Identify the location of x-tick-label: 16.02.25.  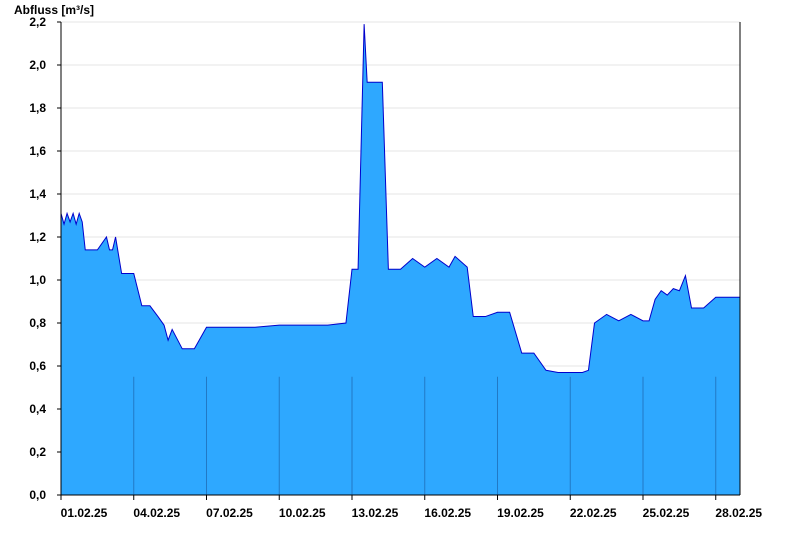
(447, 513).